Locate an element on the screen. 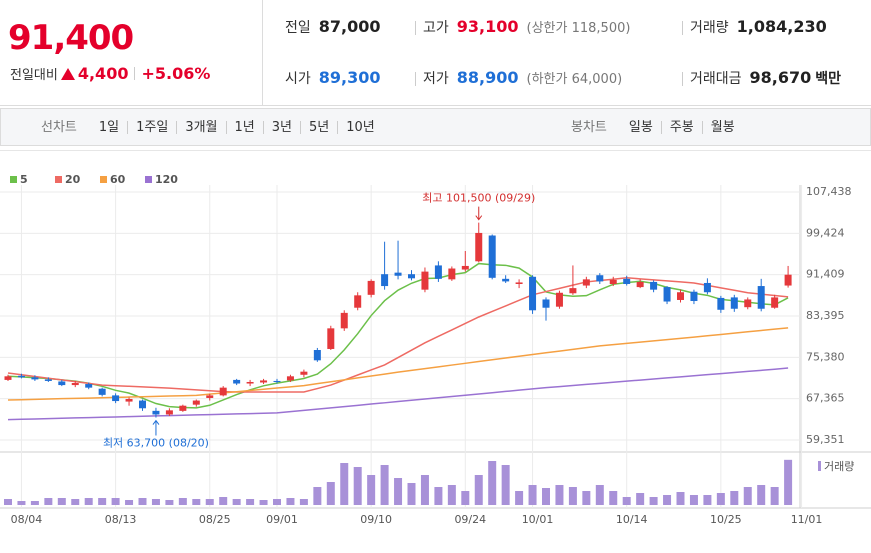 The image size is (871, 553). period-button: 3년 is located at coordinates (281, 127).